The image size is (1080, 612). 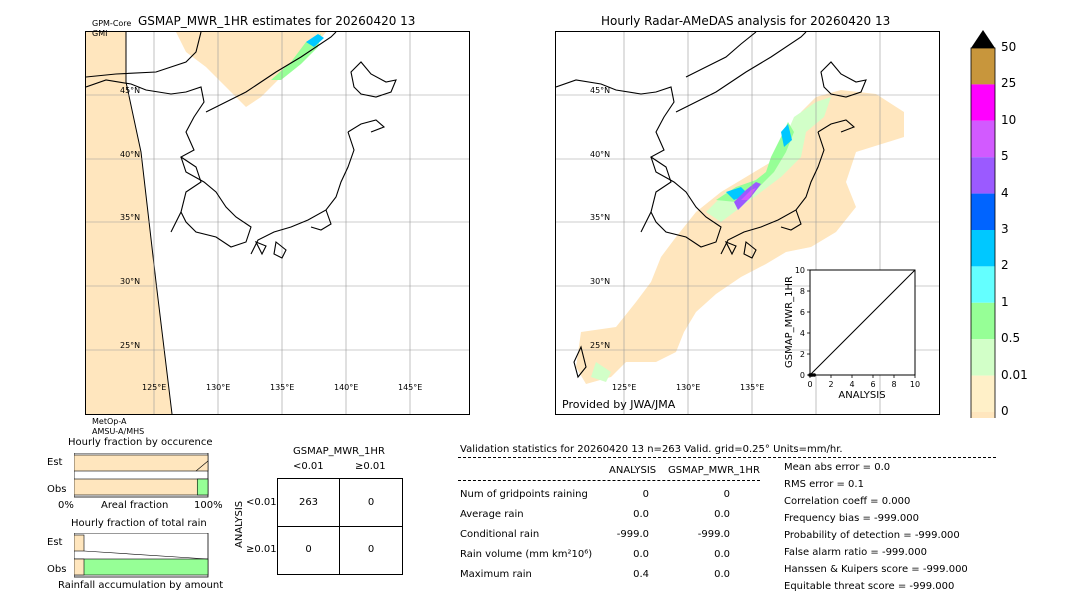 What do you see at coordinates (624, 387) in the screenshot?
I see `right-lon-125: 125°E` at bounding box center [624, 387].